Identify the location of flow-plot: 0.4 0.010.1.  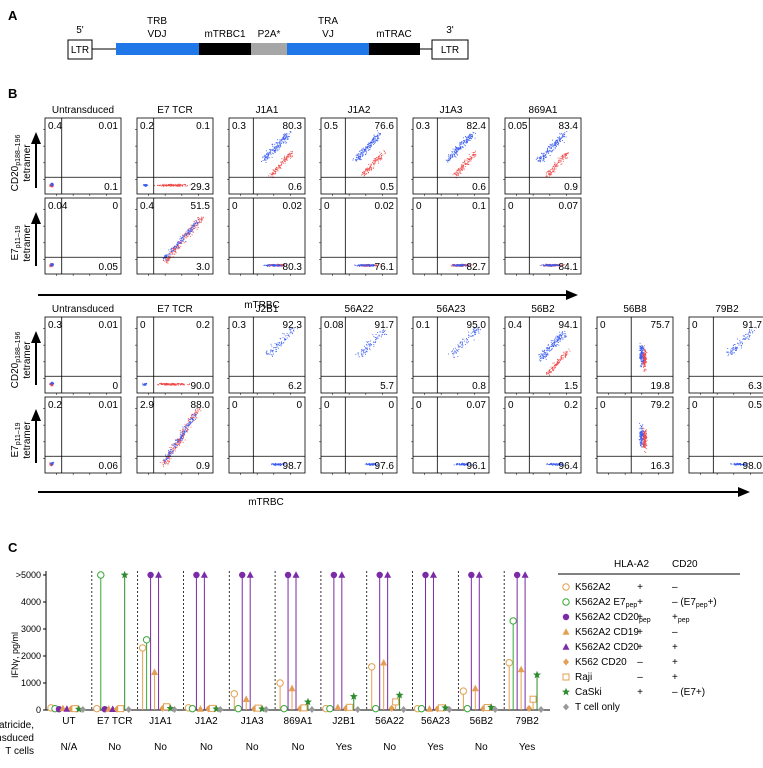
(82, 156).